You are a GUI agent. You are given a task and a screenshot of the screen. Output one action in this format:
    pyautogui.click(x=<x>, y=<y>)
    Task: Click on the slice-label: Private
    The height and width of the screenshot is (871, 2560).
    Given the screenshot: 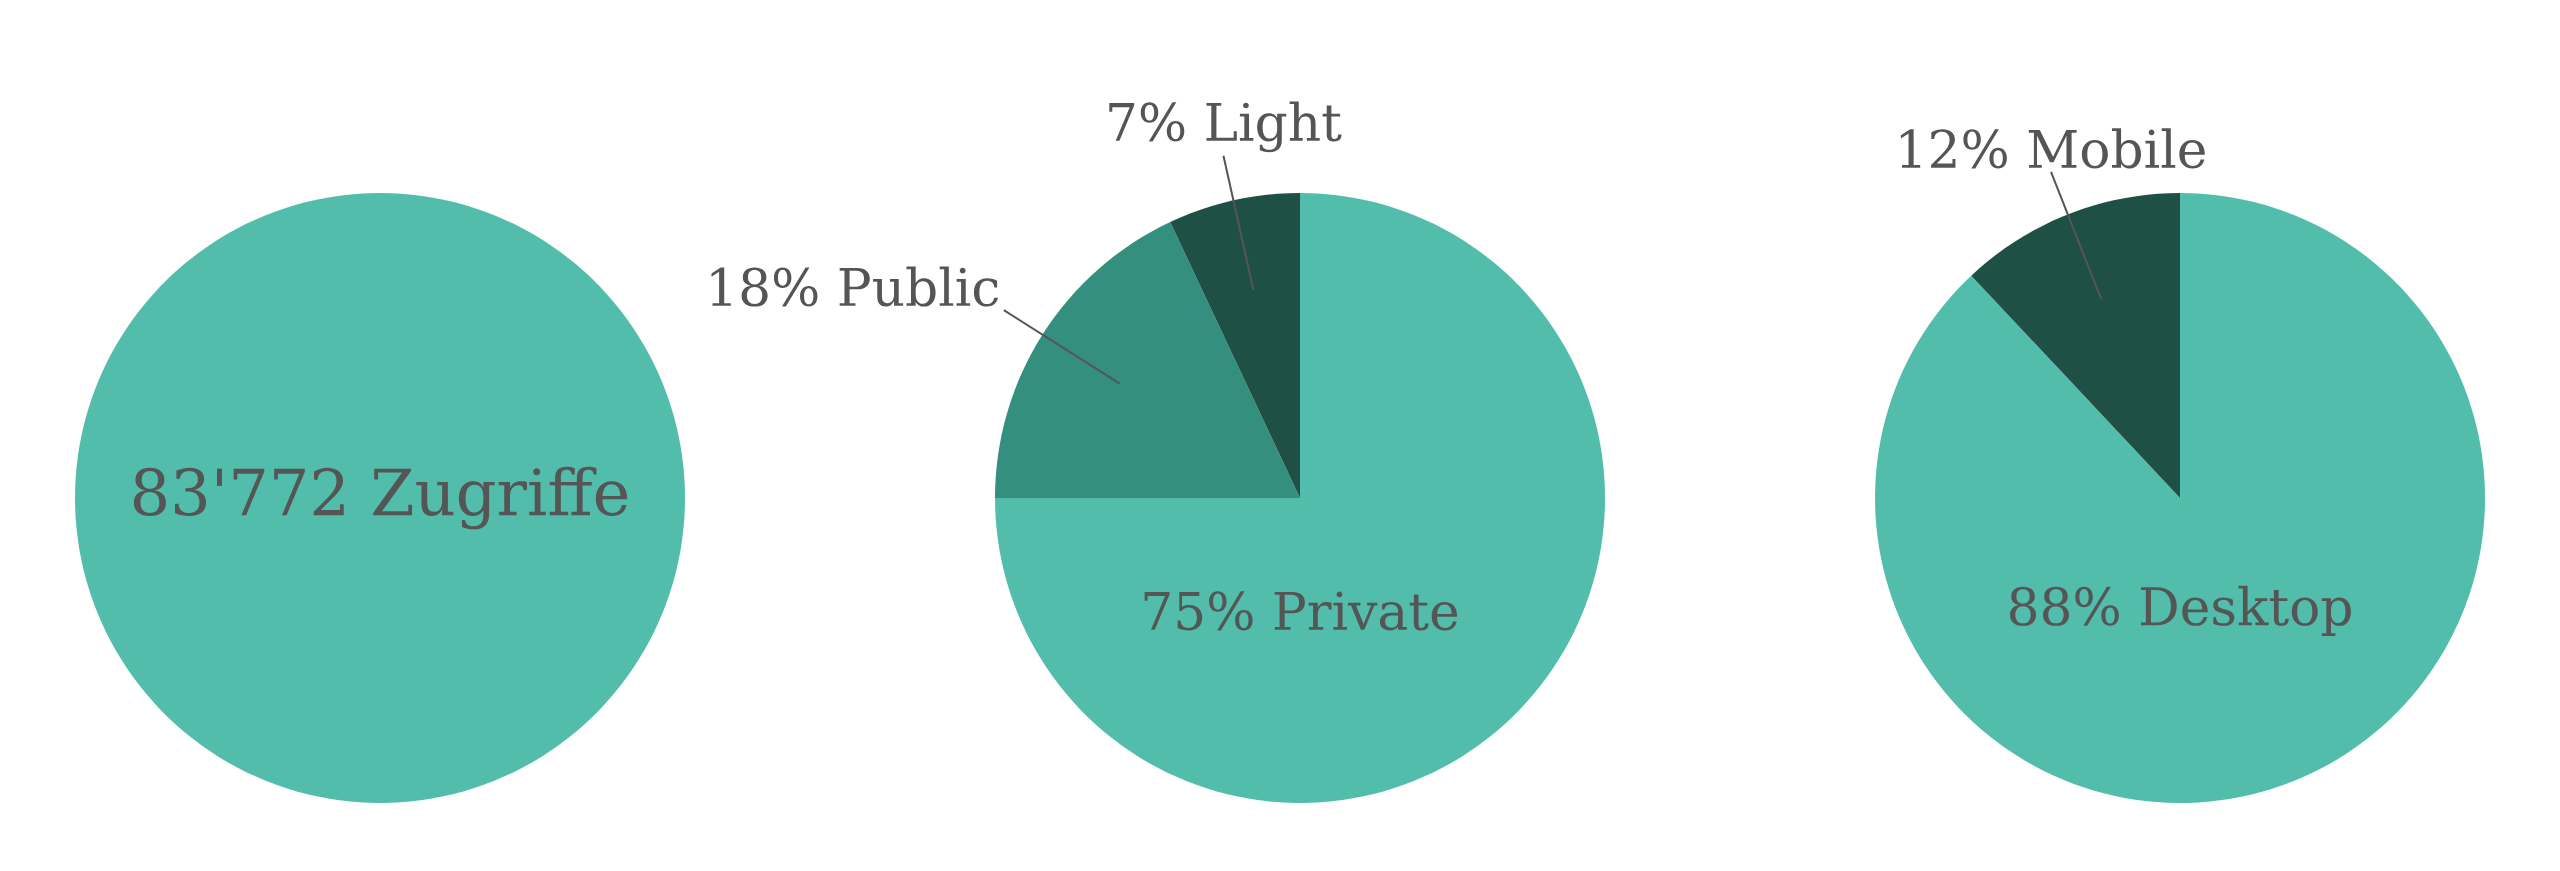 What is the action you would take?
    pyautogui.click(x=1366, y=611)
    